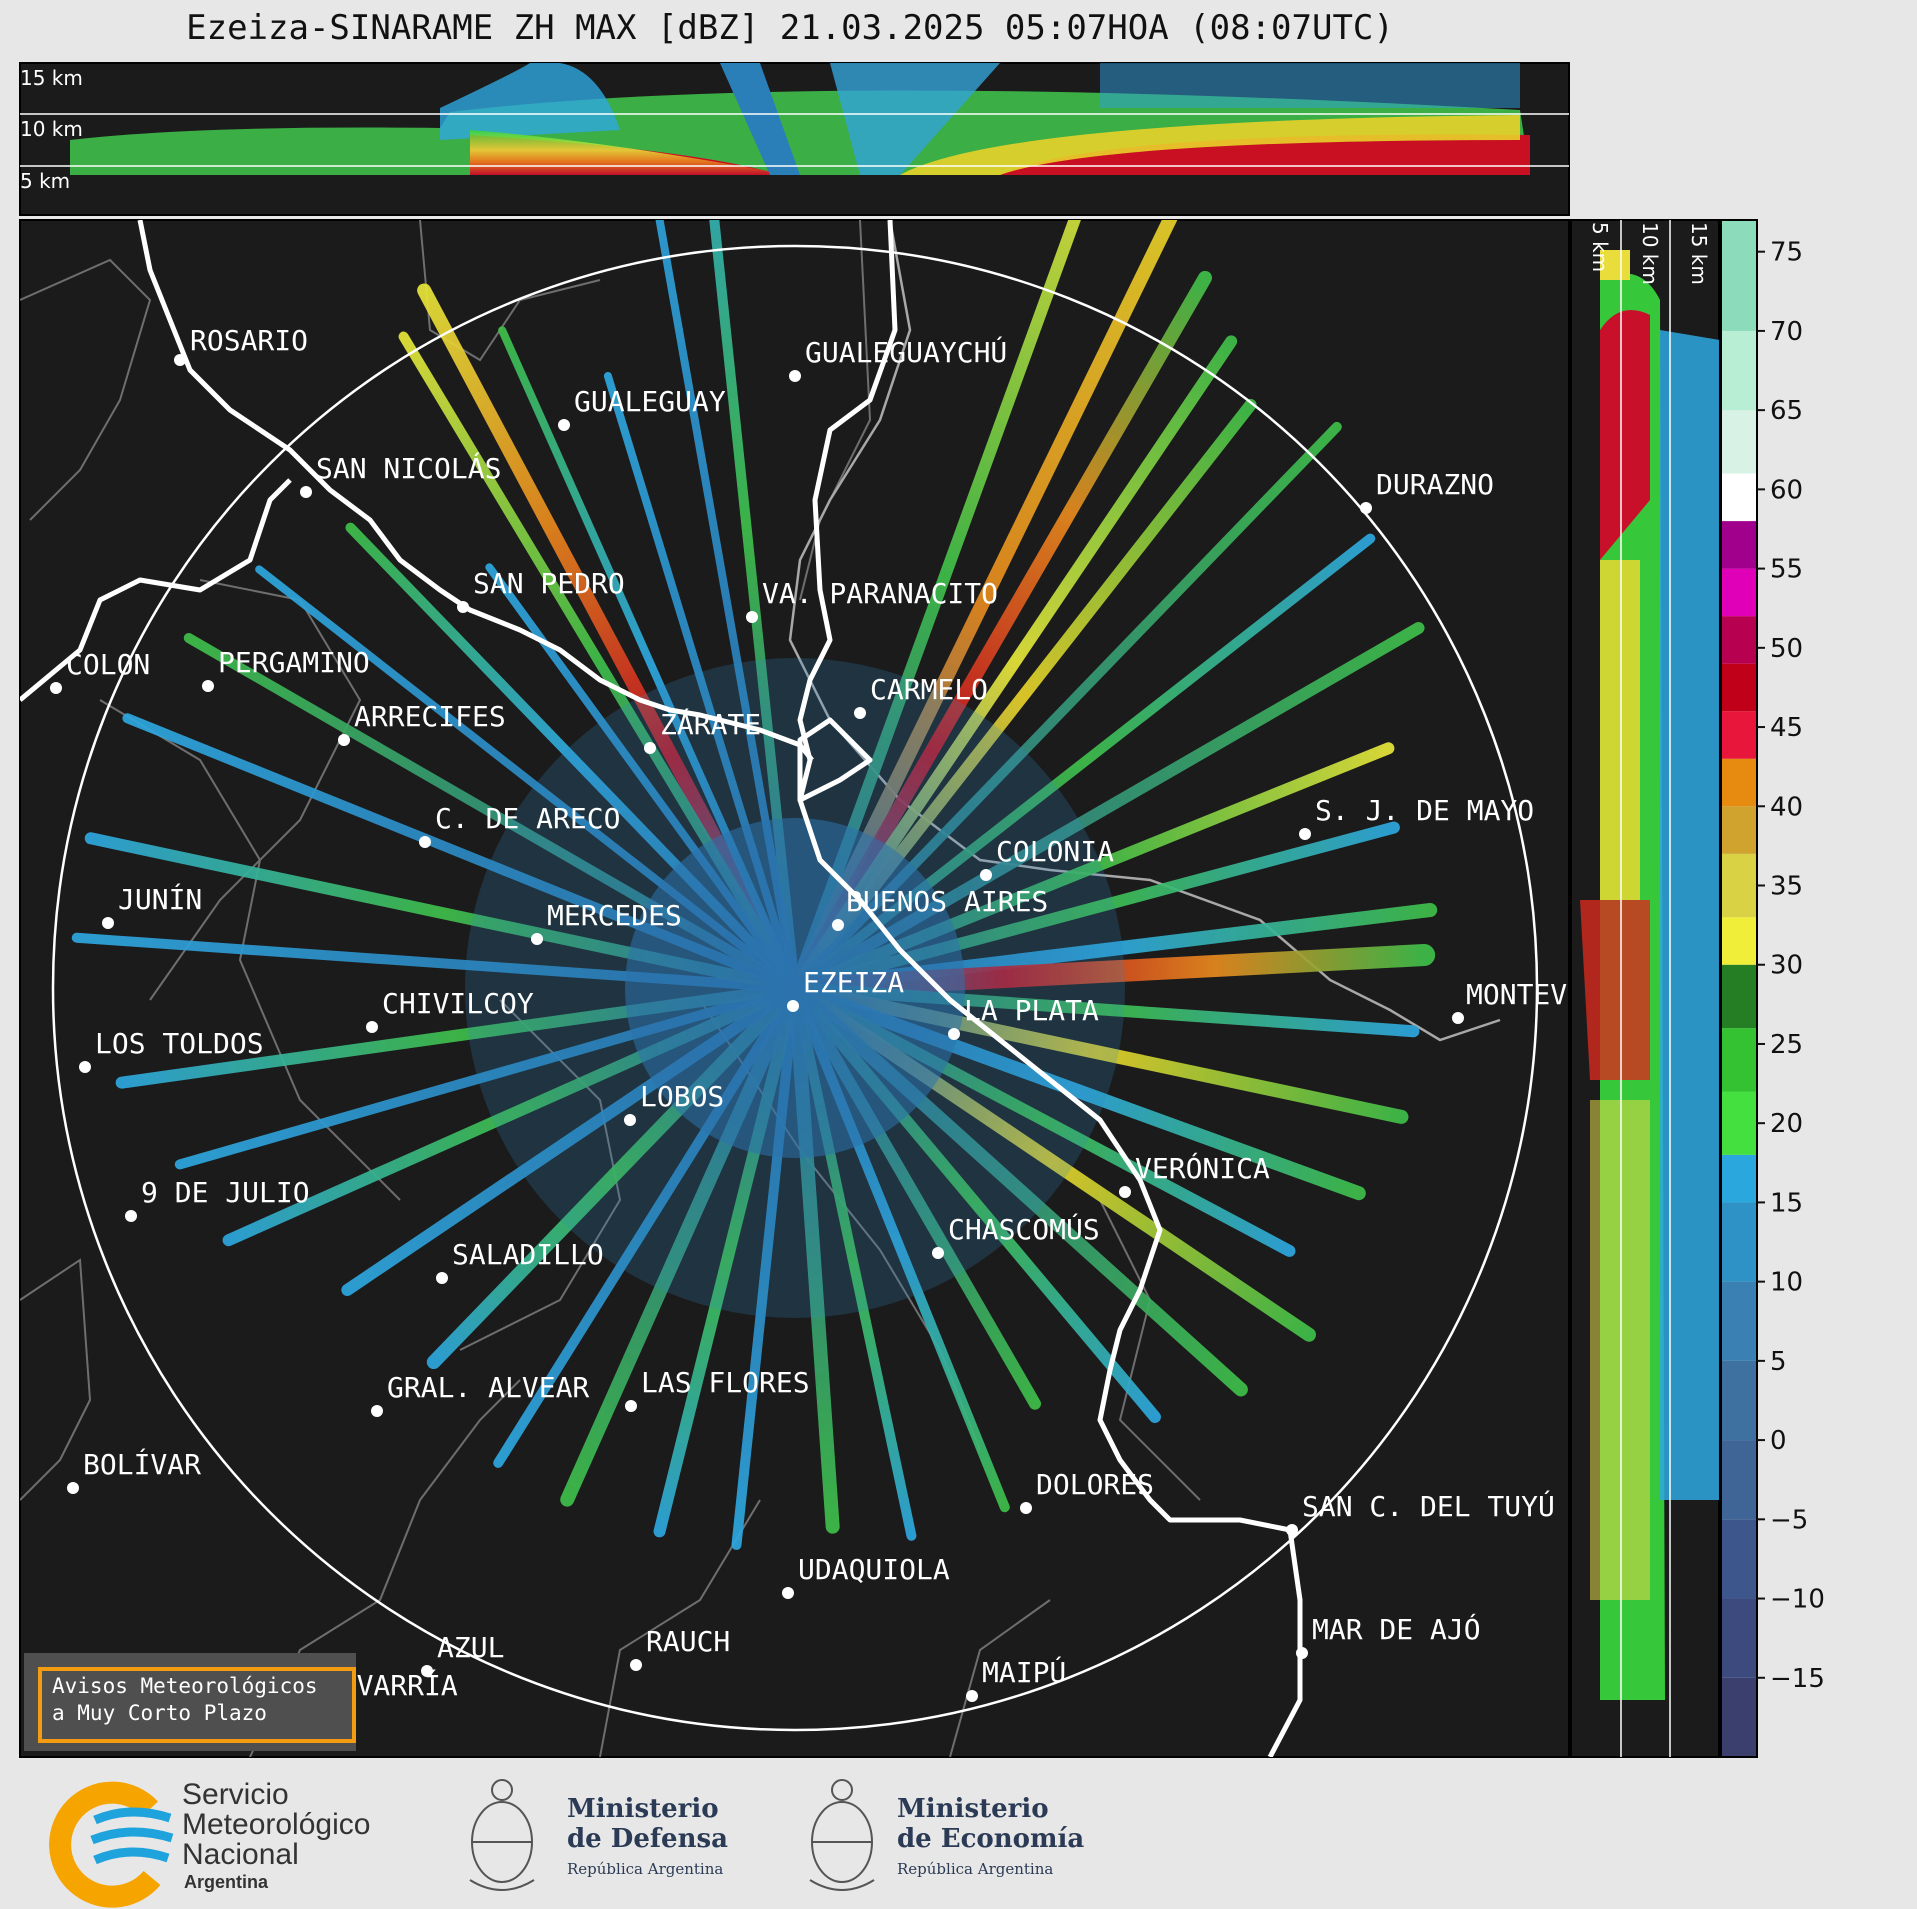 This screenshot has height=1909, width=1917. What do you see at coordinates (991, 1839) in the screenshot?
I see `economia-line-2: de Economía` at bounding box center [991, 1839].